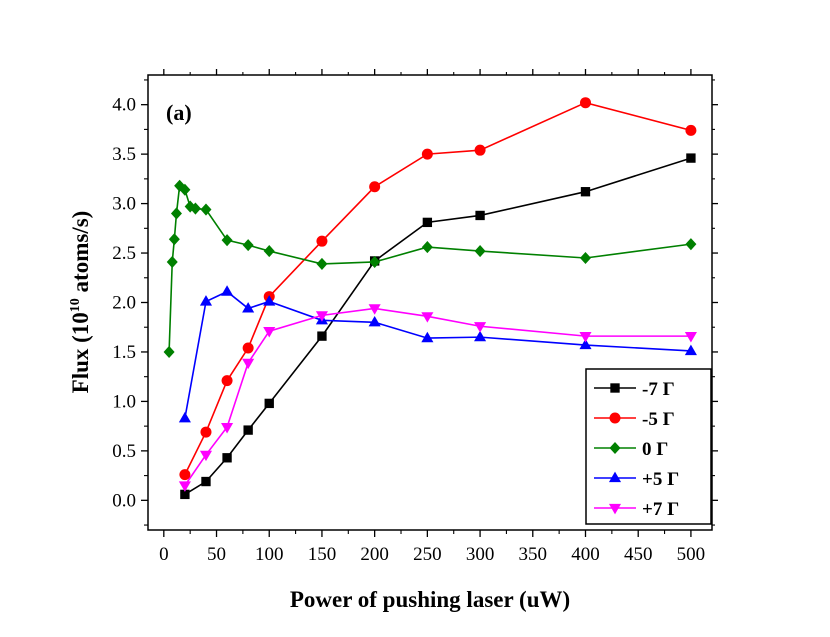 Image resolution: width=830 pixels, height=637 pixels. What do you see at coordinates (585, 554) in the screenshot?
I see `x-tick-label: 400` at bounding box center [585, 554].